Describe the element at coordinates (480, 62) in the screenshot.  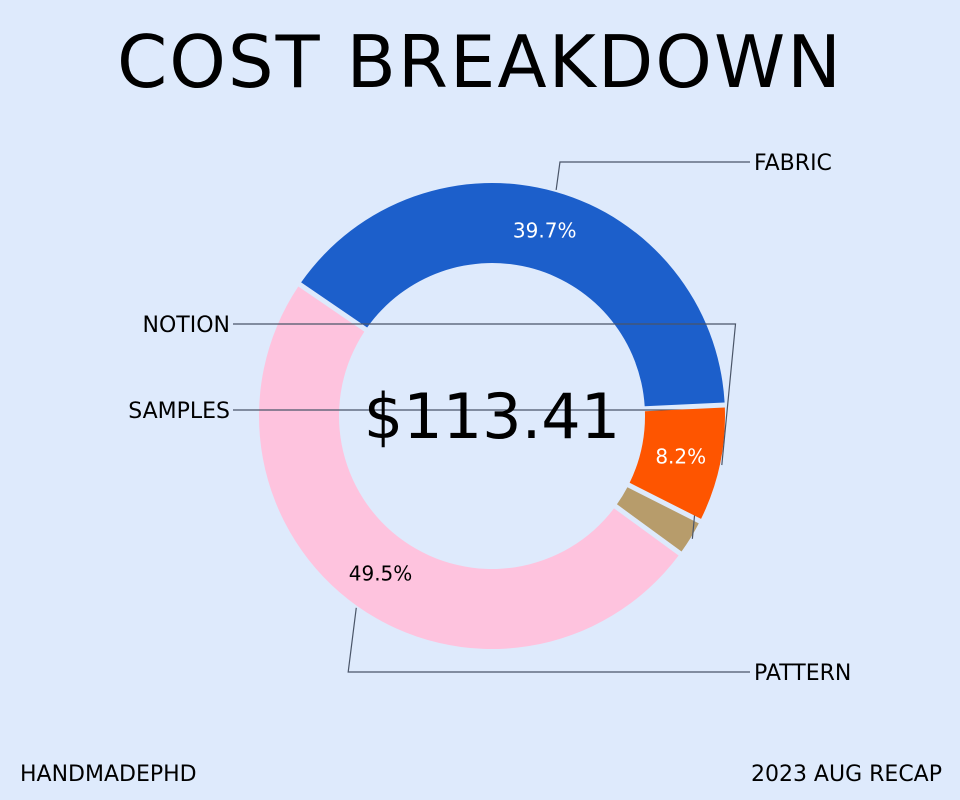
I see `chart-title: COST BREAKDOWN` at that location.